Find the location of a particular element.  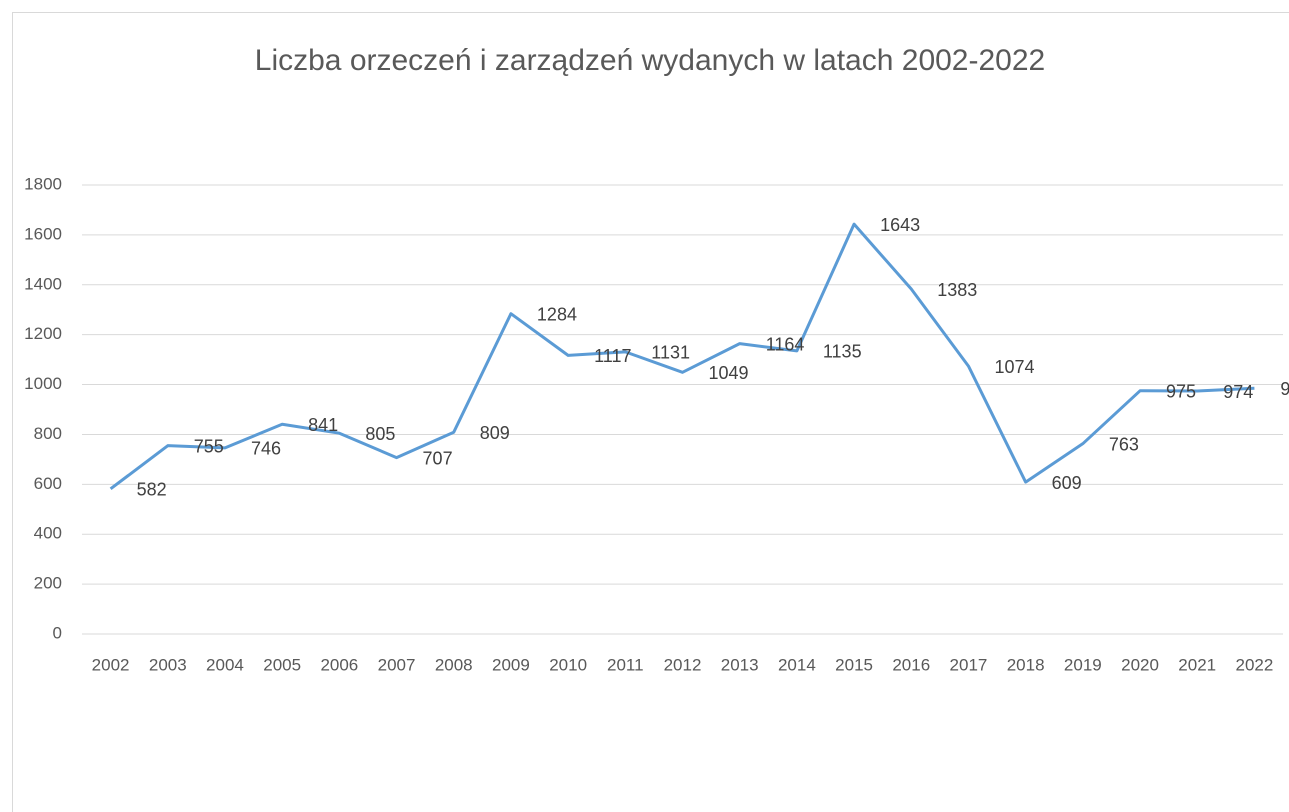

x-tick-label: 2012 is located at coordinates (683, 664).